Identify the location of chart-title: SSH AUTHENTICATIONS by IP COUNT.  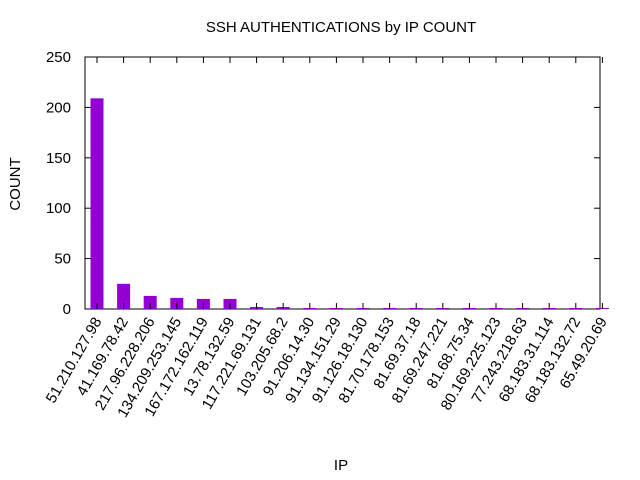
(341, 27).